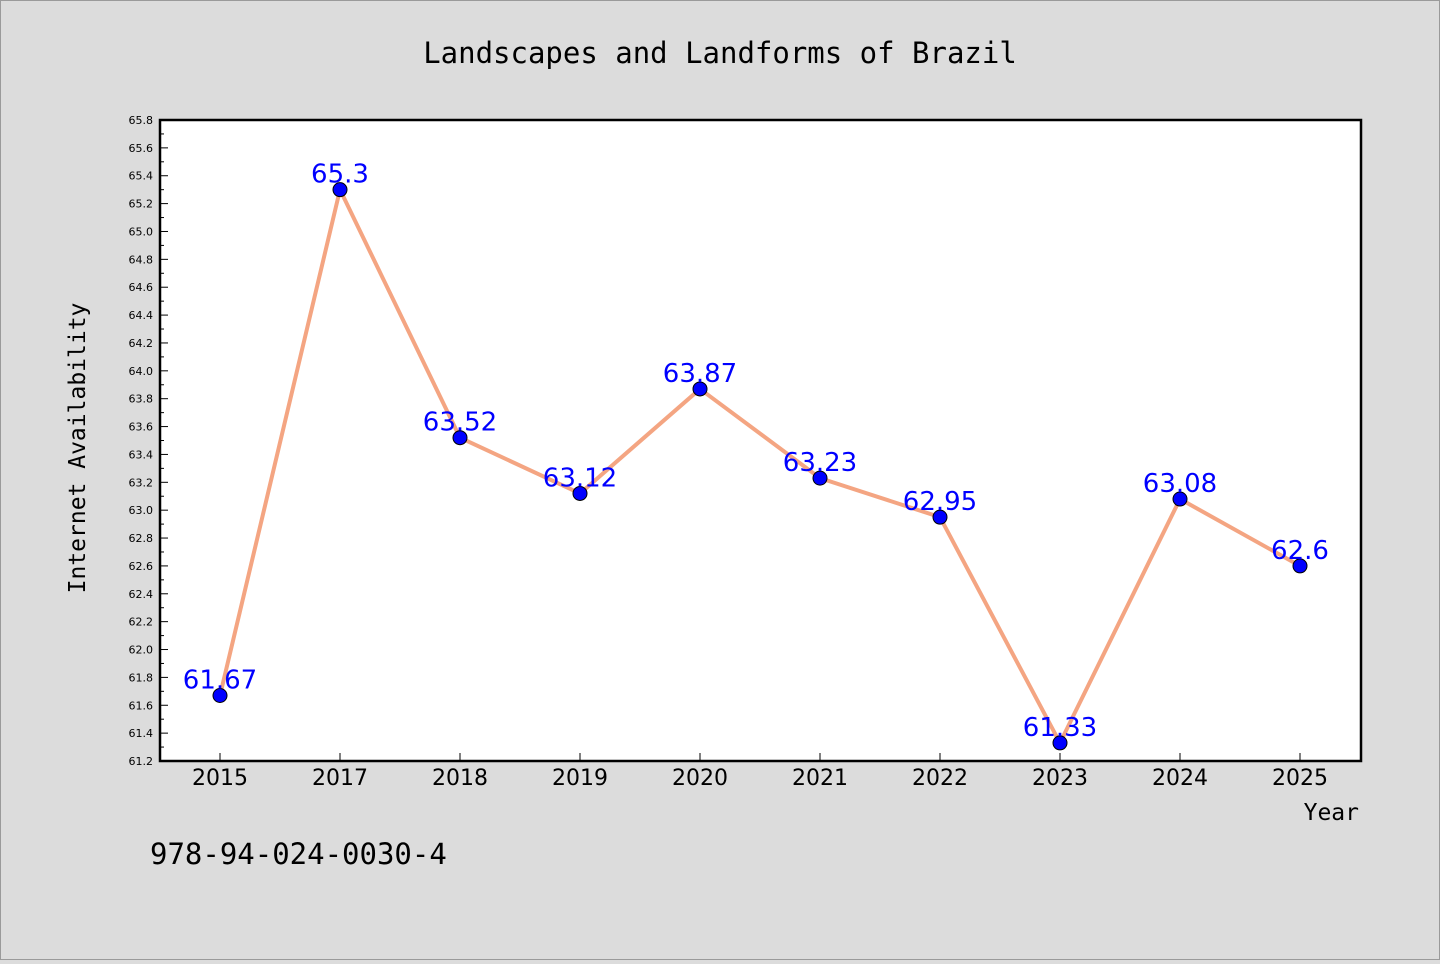 The width and height of the screenshot is (1440, 964). Describe the element at coordinates (220, 681) in the screenshot. I see `data-label: 61.67` at that location.